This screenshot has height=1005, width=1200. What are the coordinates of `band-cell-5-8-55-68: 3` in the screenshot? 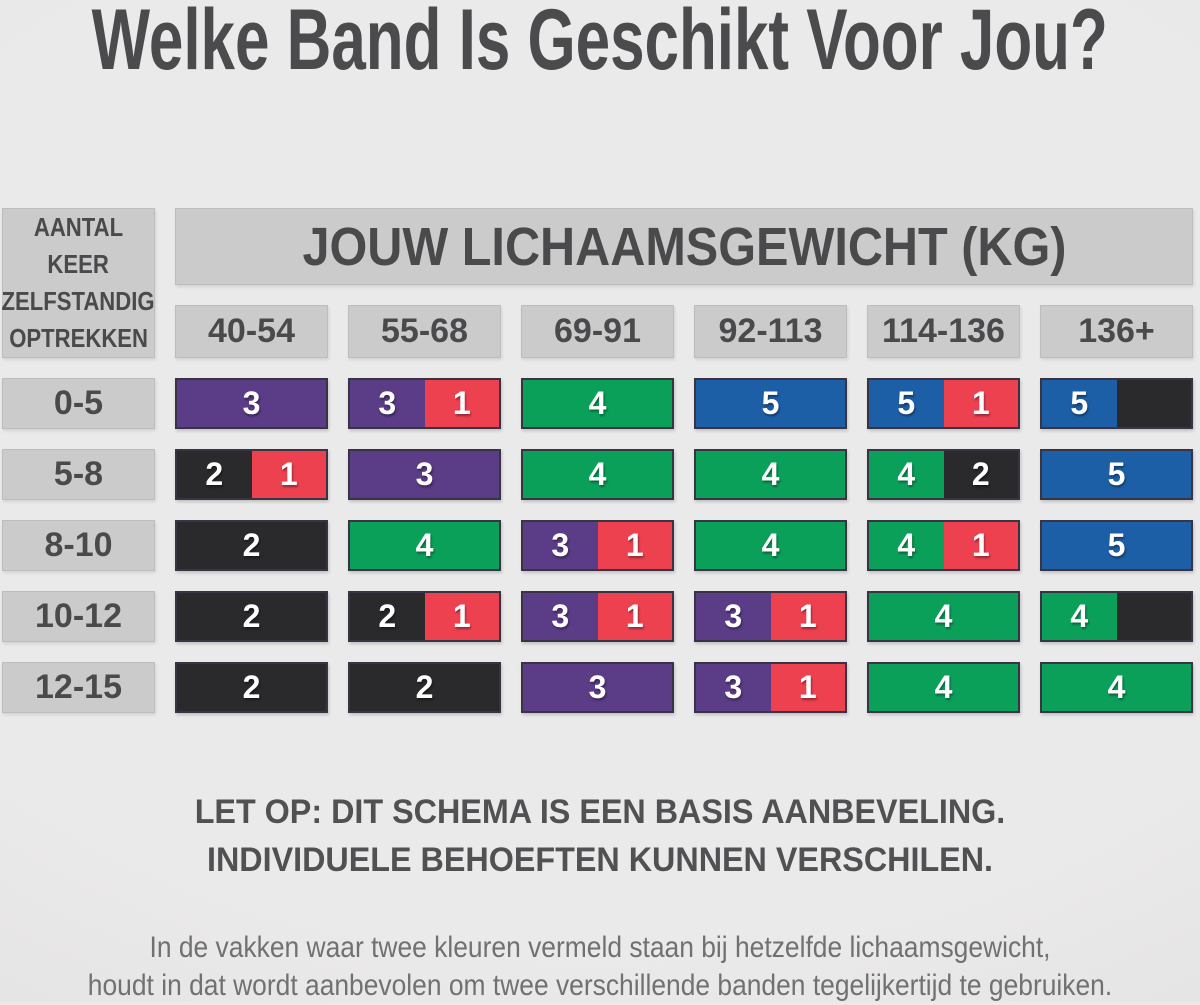 It's located at (424, 474).